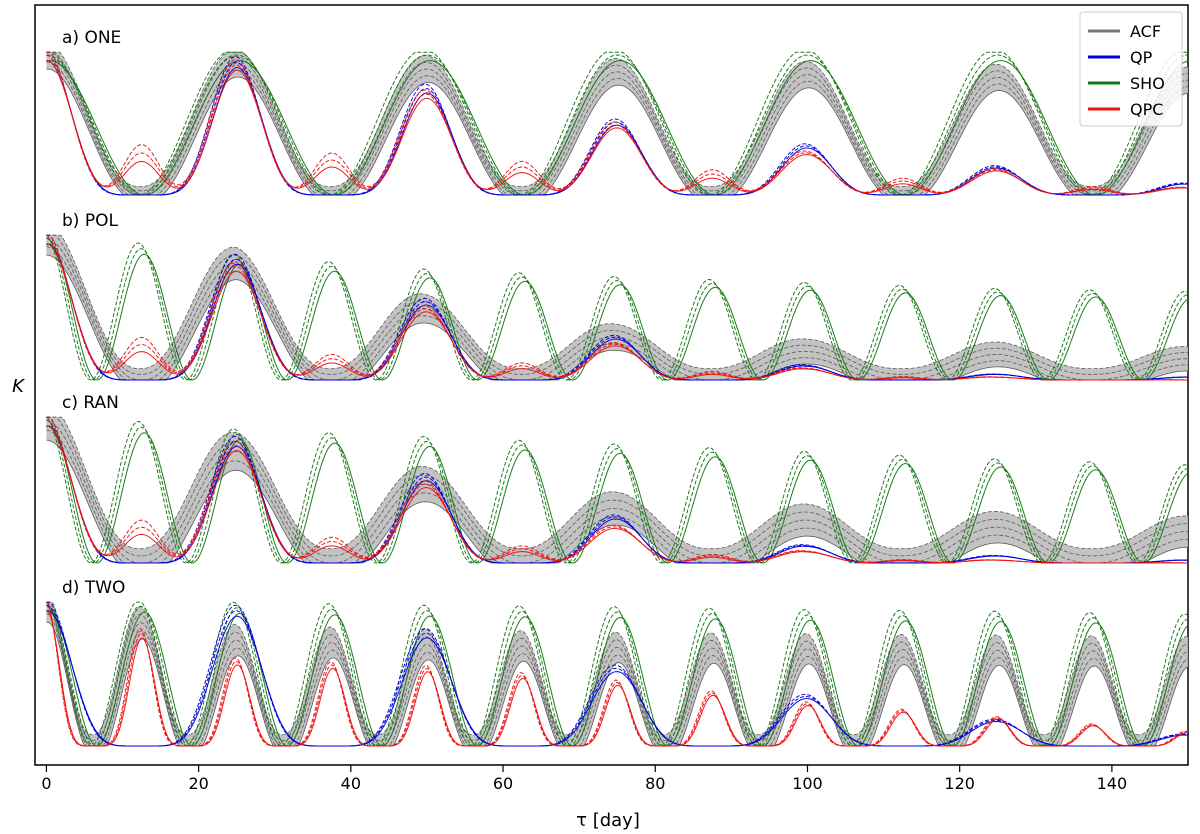  I want to click on x-tick-label-6: 120, so click(959, 783).